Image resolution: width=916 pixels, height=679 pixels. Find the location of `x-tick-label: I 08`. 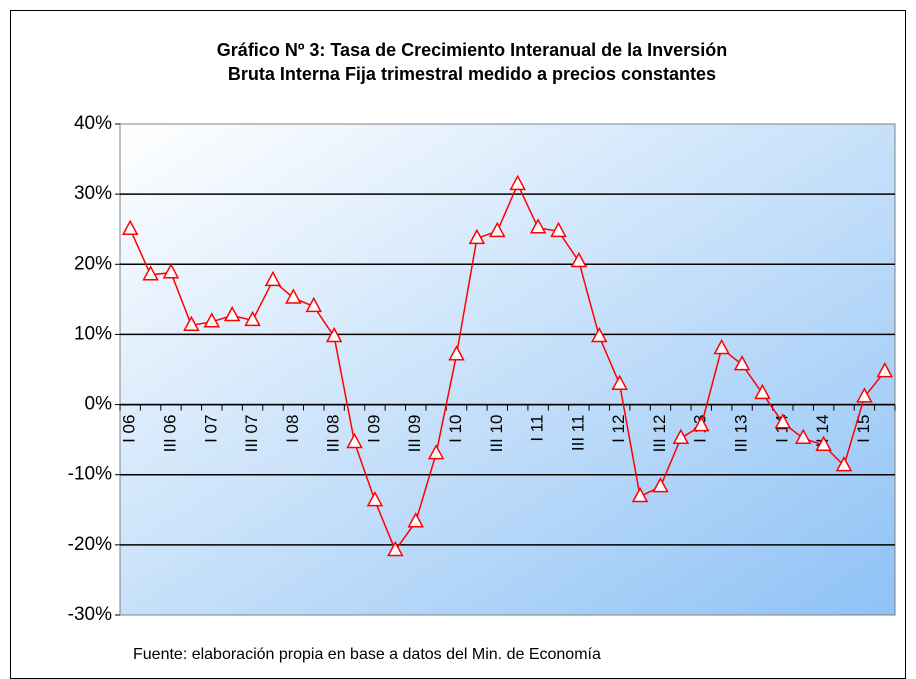

x-tick-label: I 08 is located at coordinates (292, 429).